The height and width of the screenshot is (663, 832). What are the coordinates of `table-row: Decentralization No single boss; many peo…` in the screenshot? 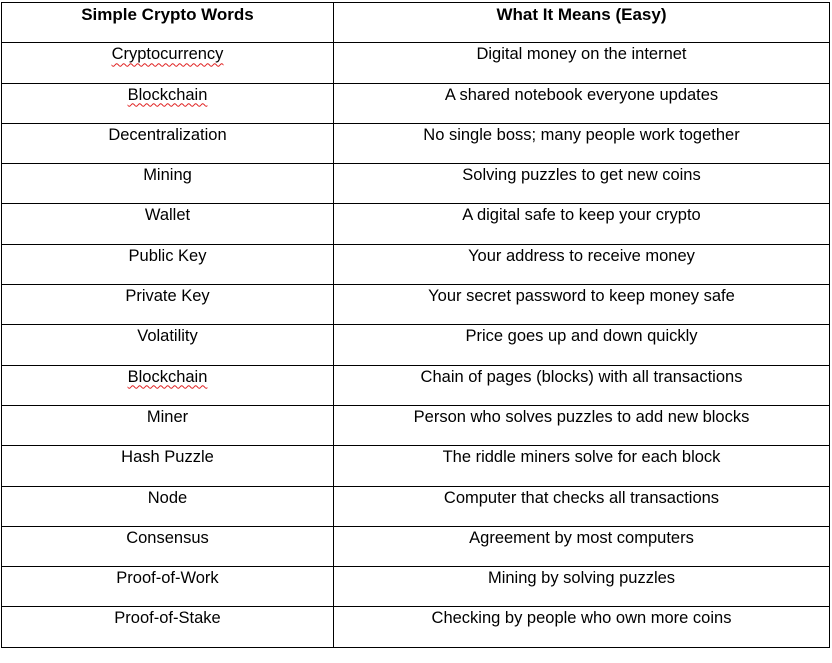 It's located at (415, 143).